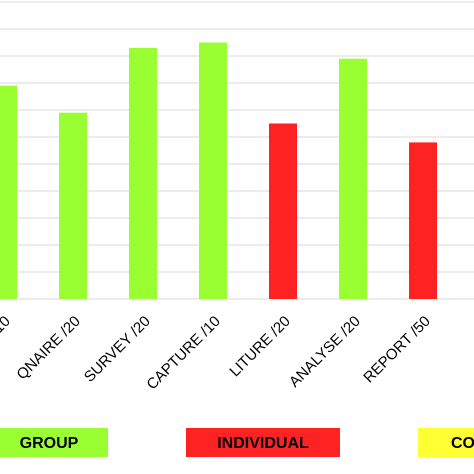  What do you see at coordinates (7, 326) in the screenshot?
I see `x-tick-label: /10` at bounding box center [7, 326].